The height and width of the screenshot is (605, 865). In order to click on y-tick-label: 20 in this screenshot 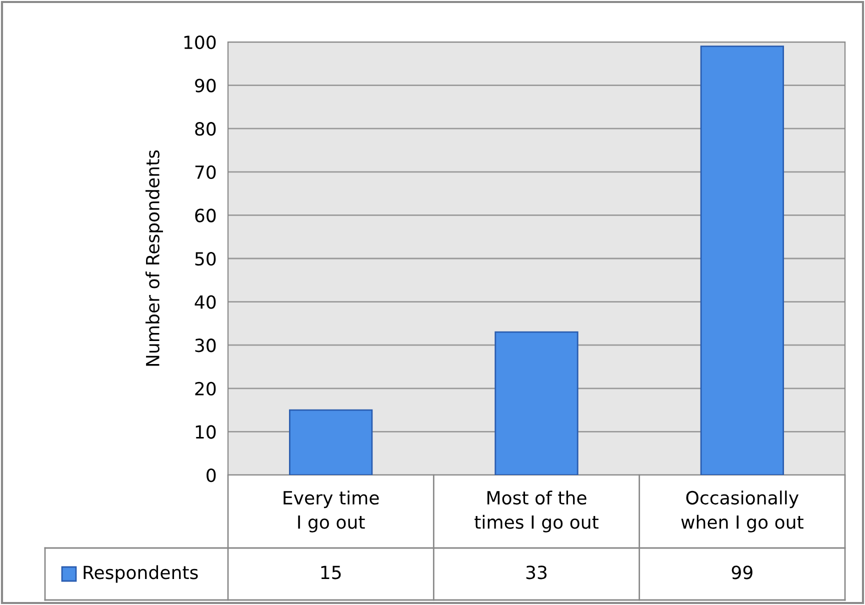, I will do `click(205, 389)`.